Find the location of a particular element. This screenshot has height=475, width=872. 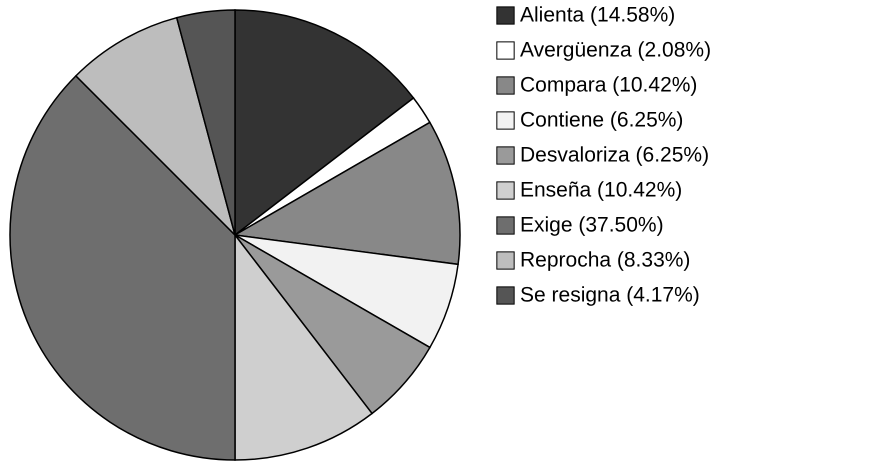

legend-label: Compara (10.42%) is located at coordinates (609, 85).